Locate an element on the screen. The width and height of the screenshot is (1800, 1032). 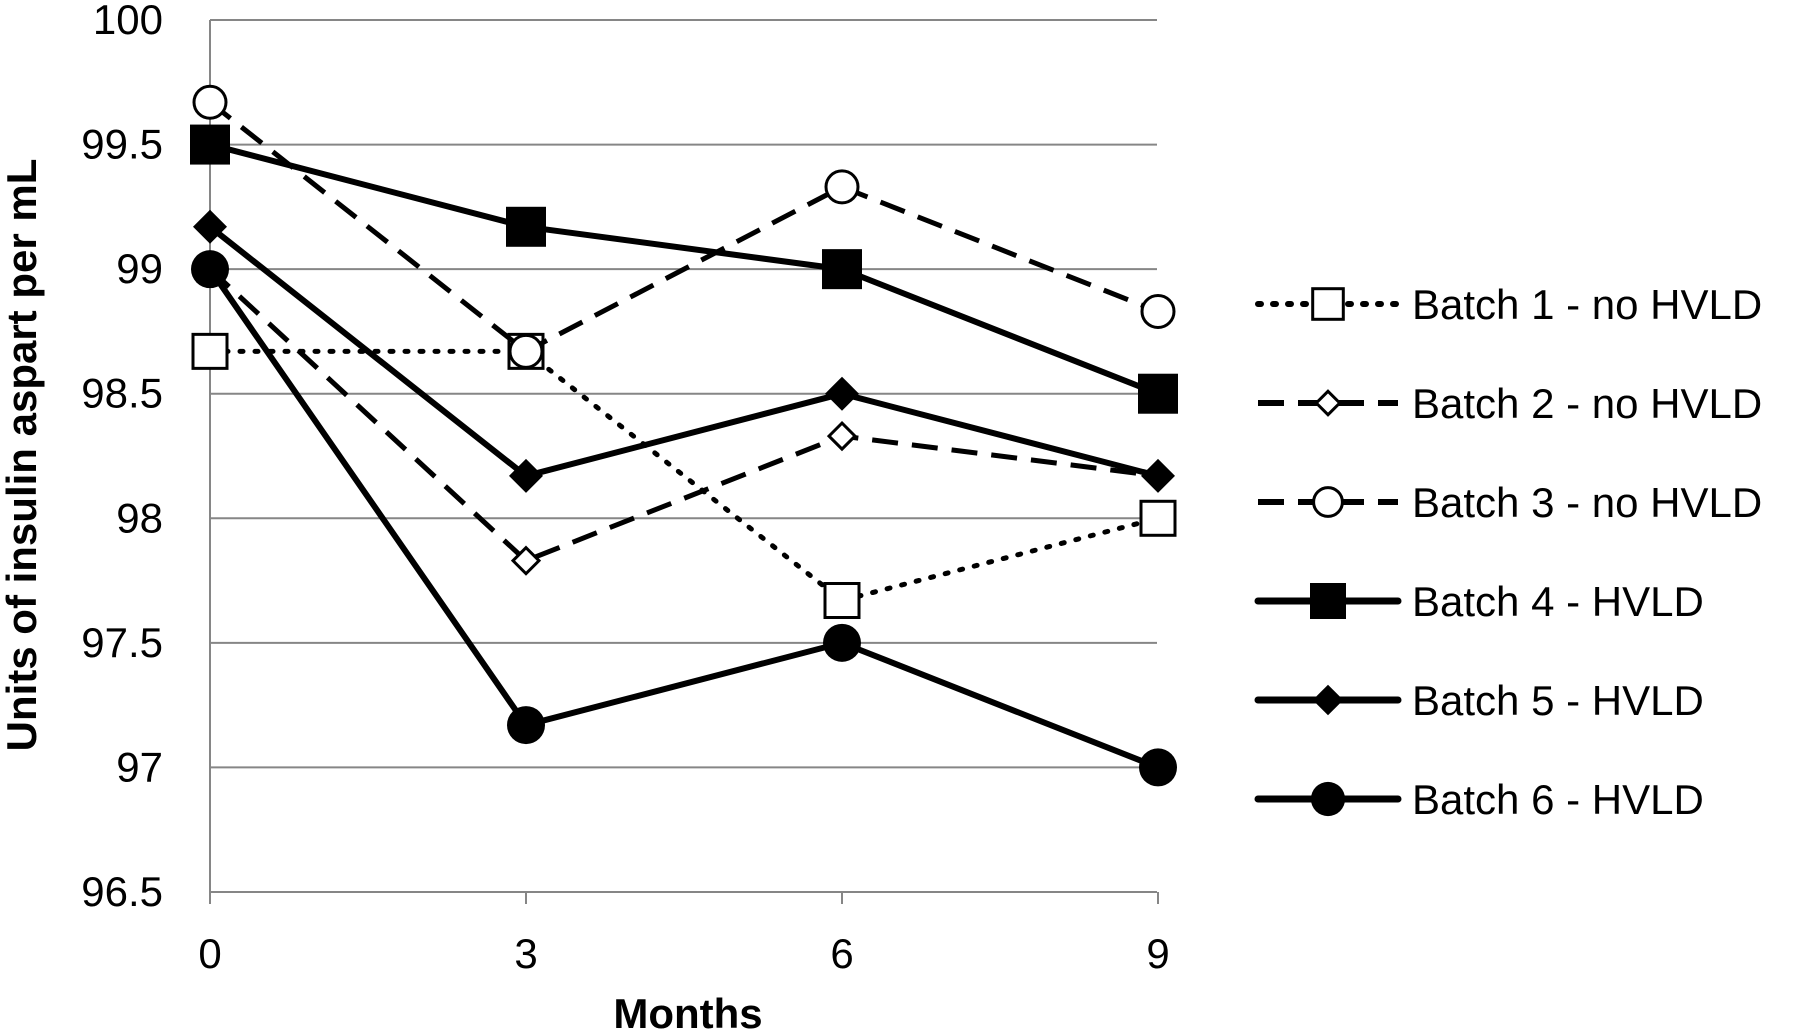
x-tick-labels: 0 3 6 9 is located at coordinates (683, 953).